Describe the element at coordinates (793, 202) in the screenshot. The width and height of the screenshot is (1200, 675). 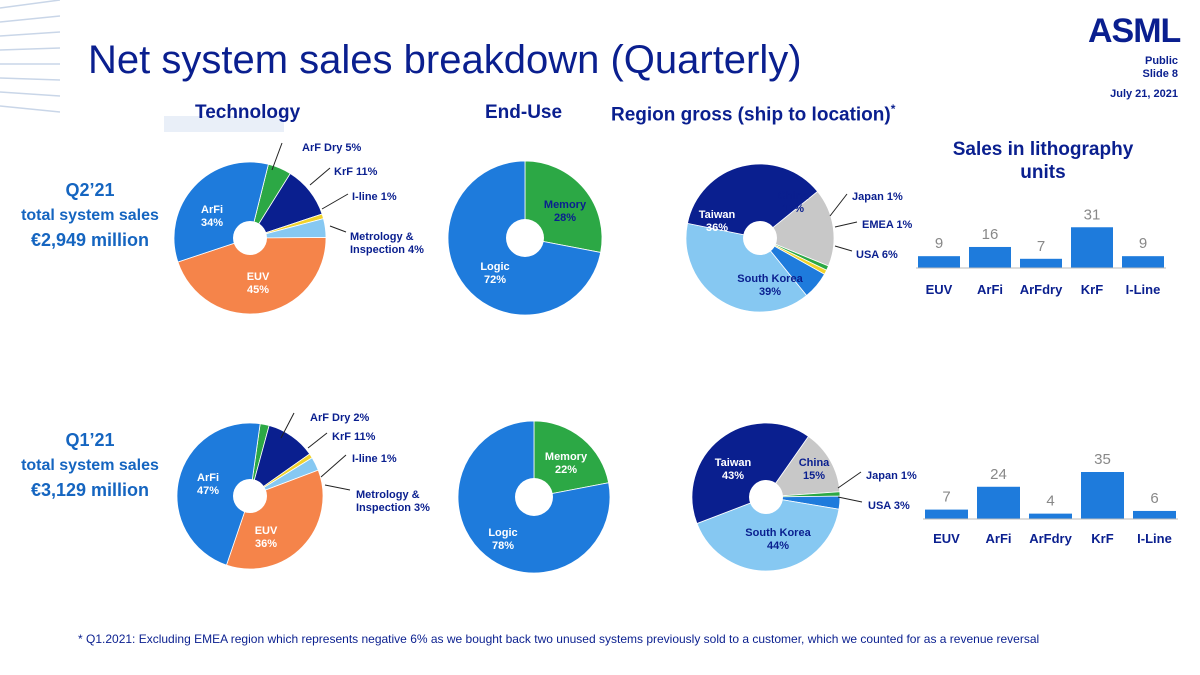
I see `pie-label-region-gross-ship-to-location-q2-21-china: China 17%` at that location.